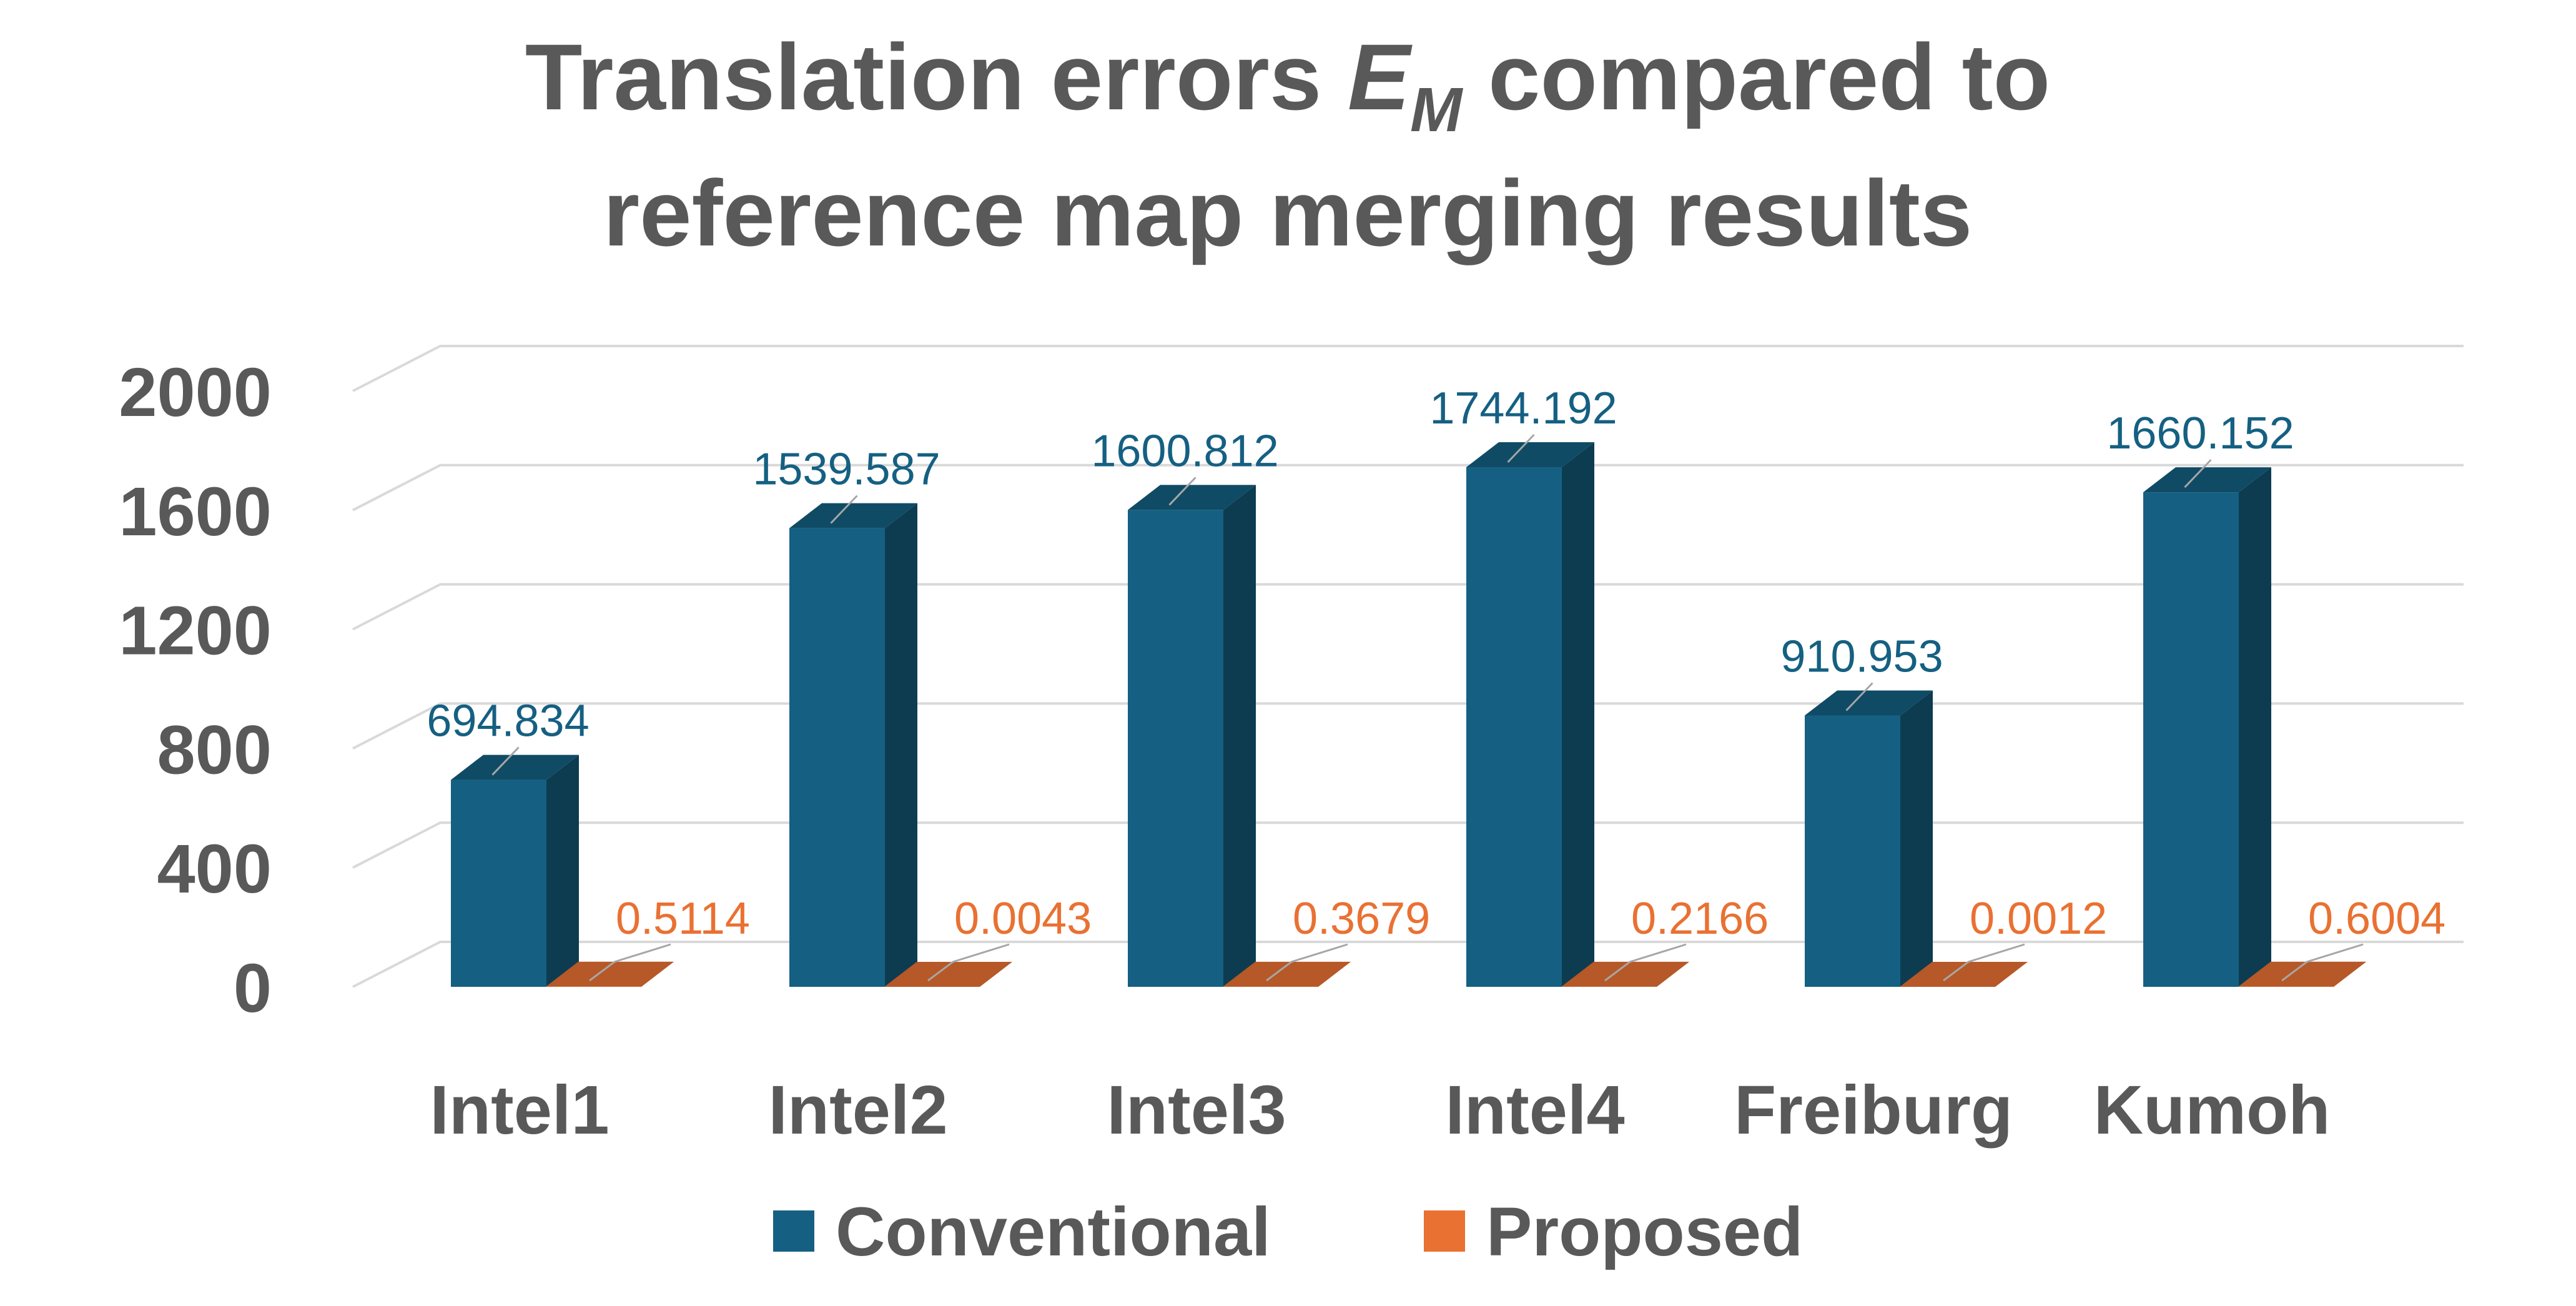 Image resolution: width=2576 pixels, height=1306 pixels. What do you see at coordinates (1984, 963) in the screenshot?
I see `leader-proposed-freiburg` at bounding box center [1984, 963].